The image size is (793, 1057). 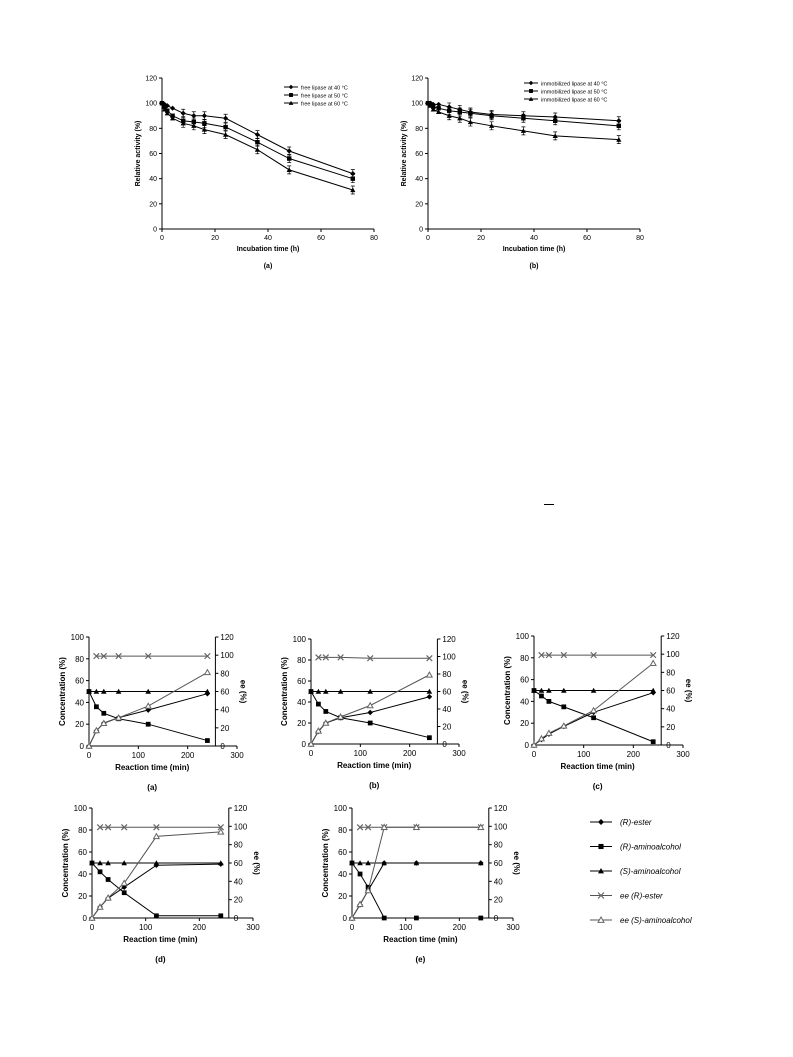 What do you see at coordinates (79, 724) in the screenshot?
I see `y-tick-label-left: 20` at bounding box center [79, 724].